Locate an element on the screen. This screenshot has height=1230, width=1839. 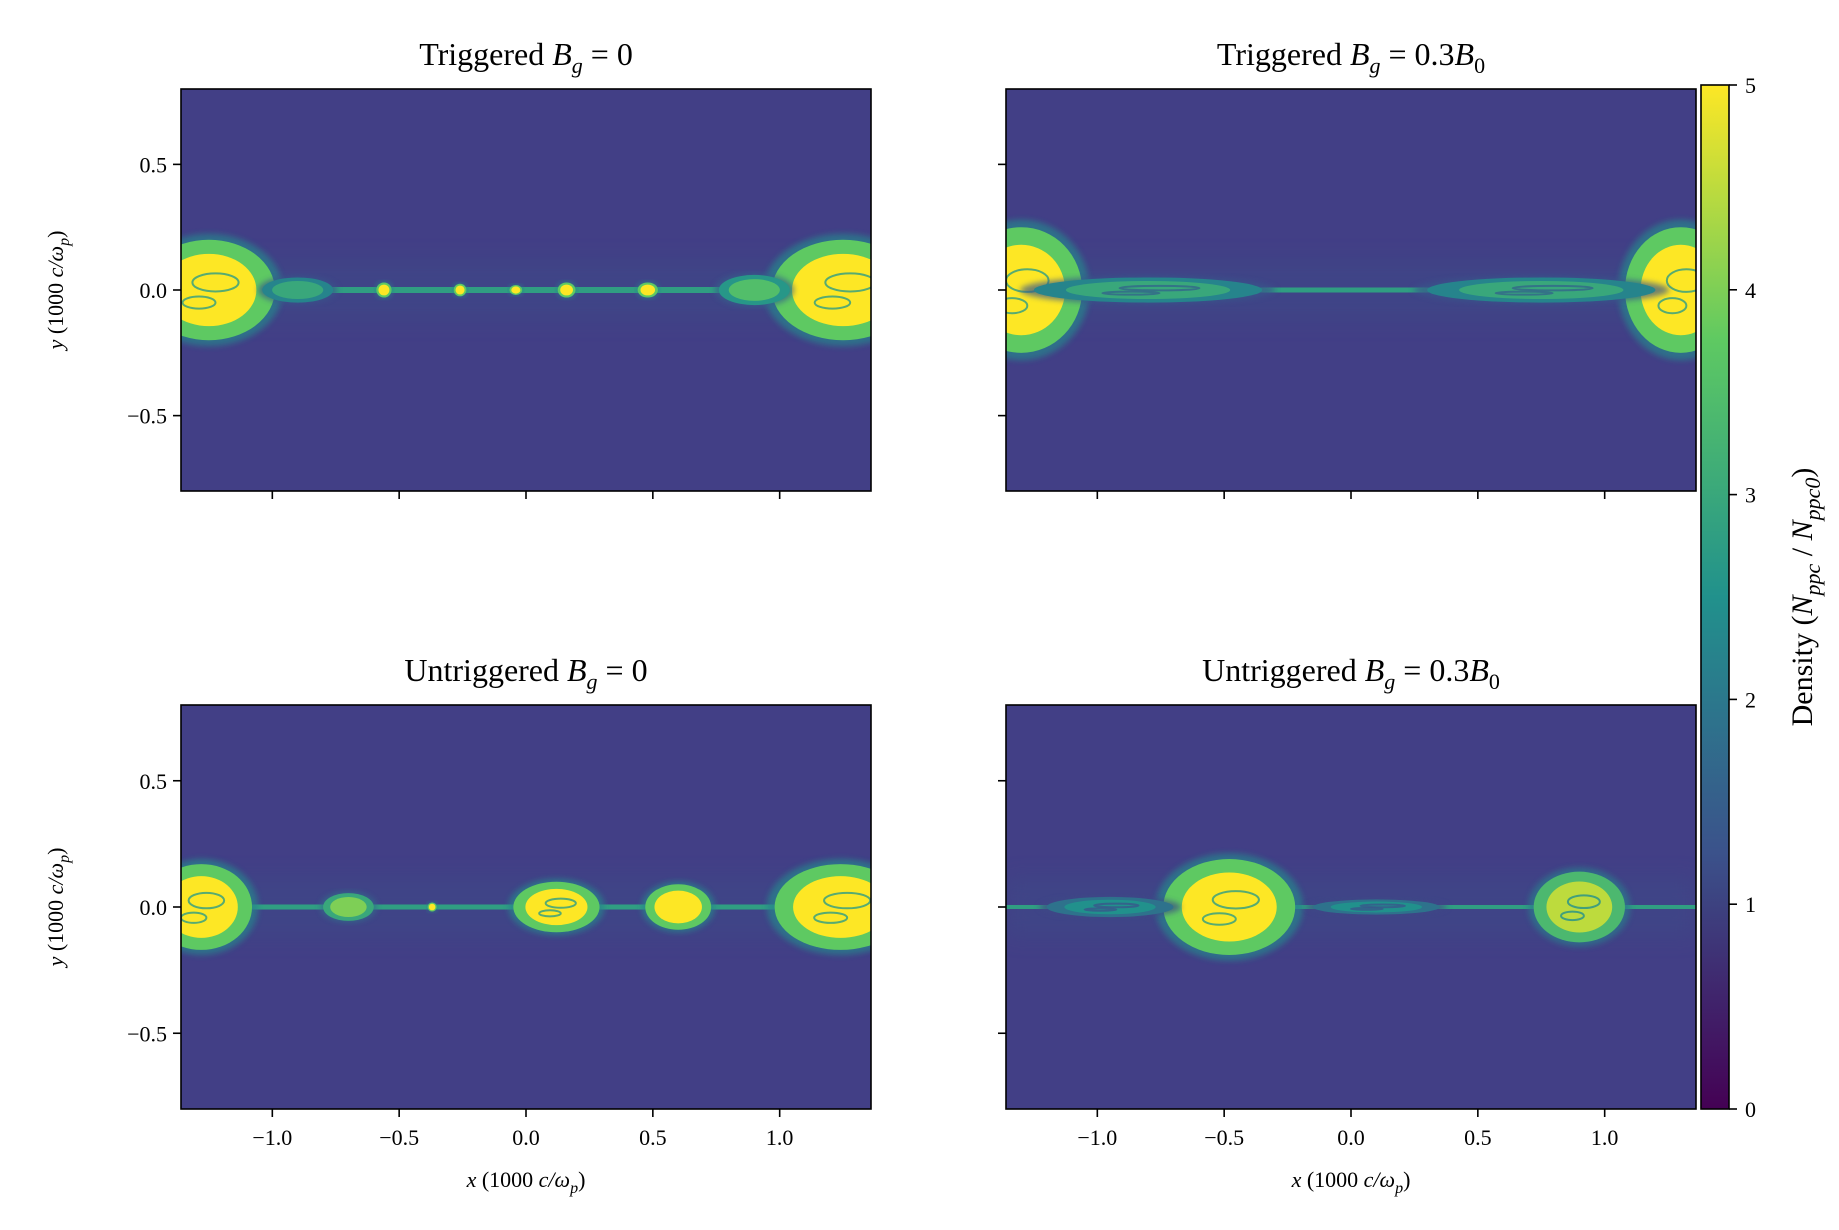
colorbar-tick-label: 5 is located at coordinates (1750, 85).